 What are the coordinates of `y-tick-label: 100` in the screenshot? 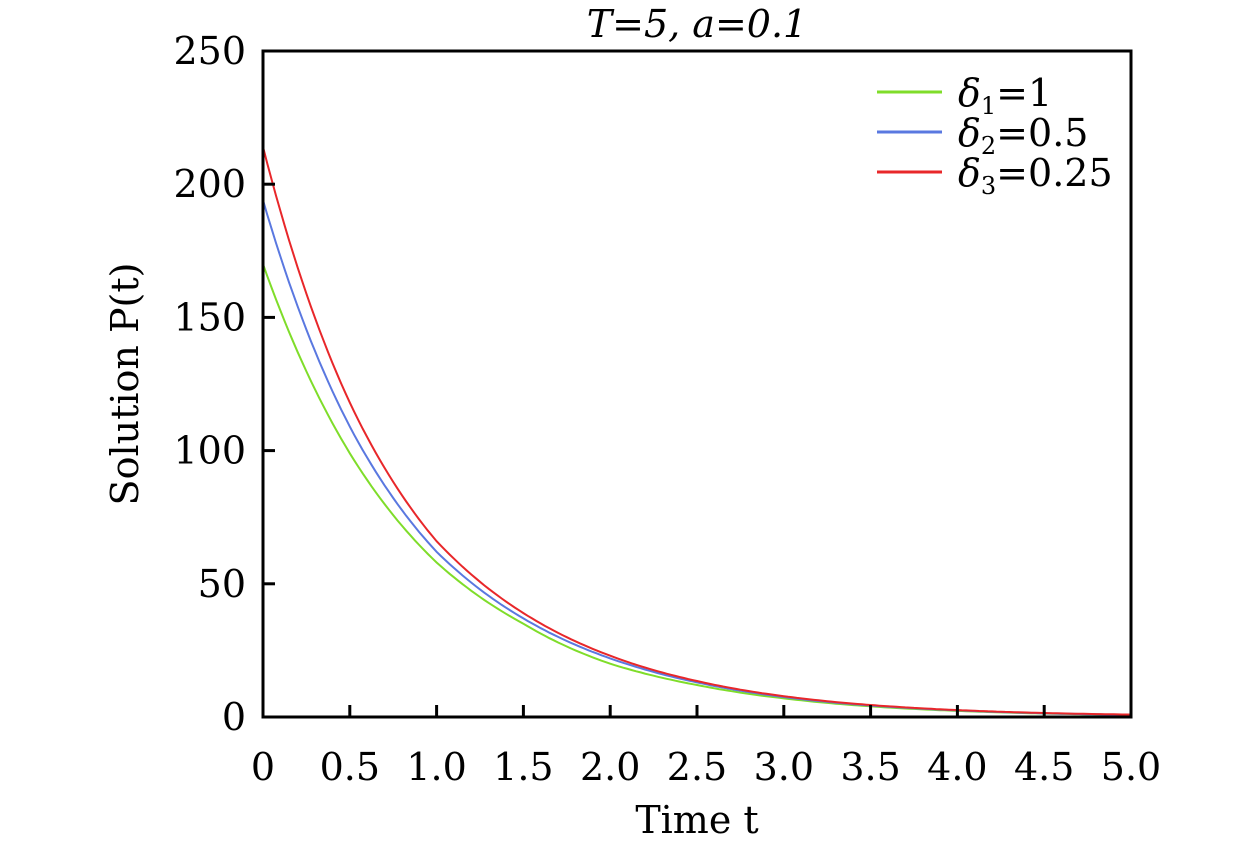 It's located at (209, 451).